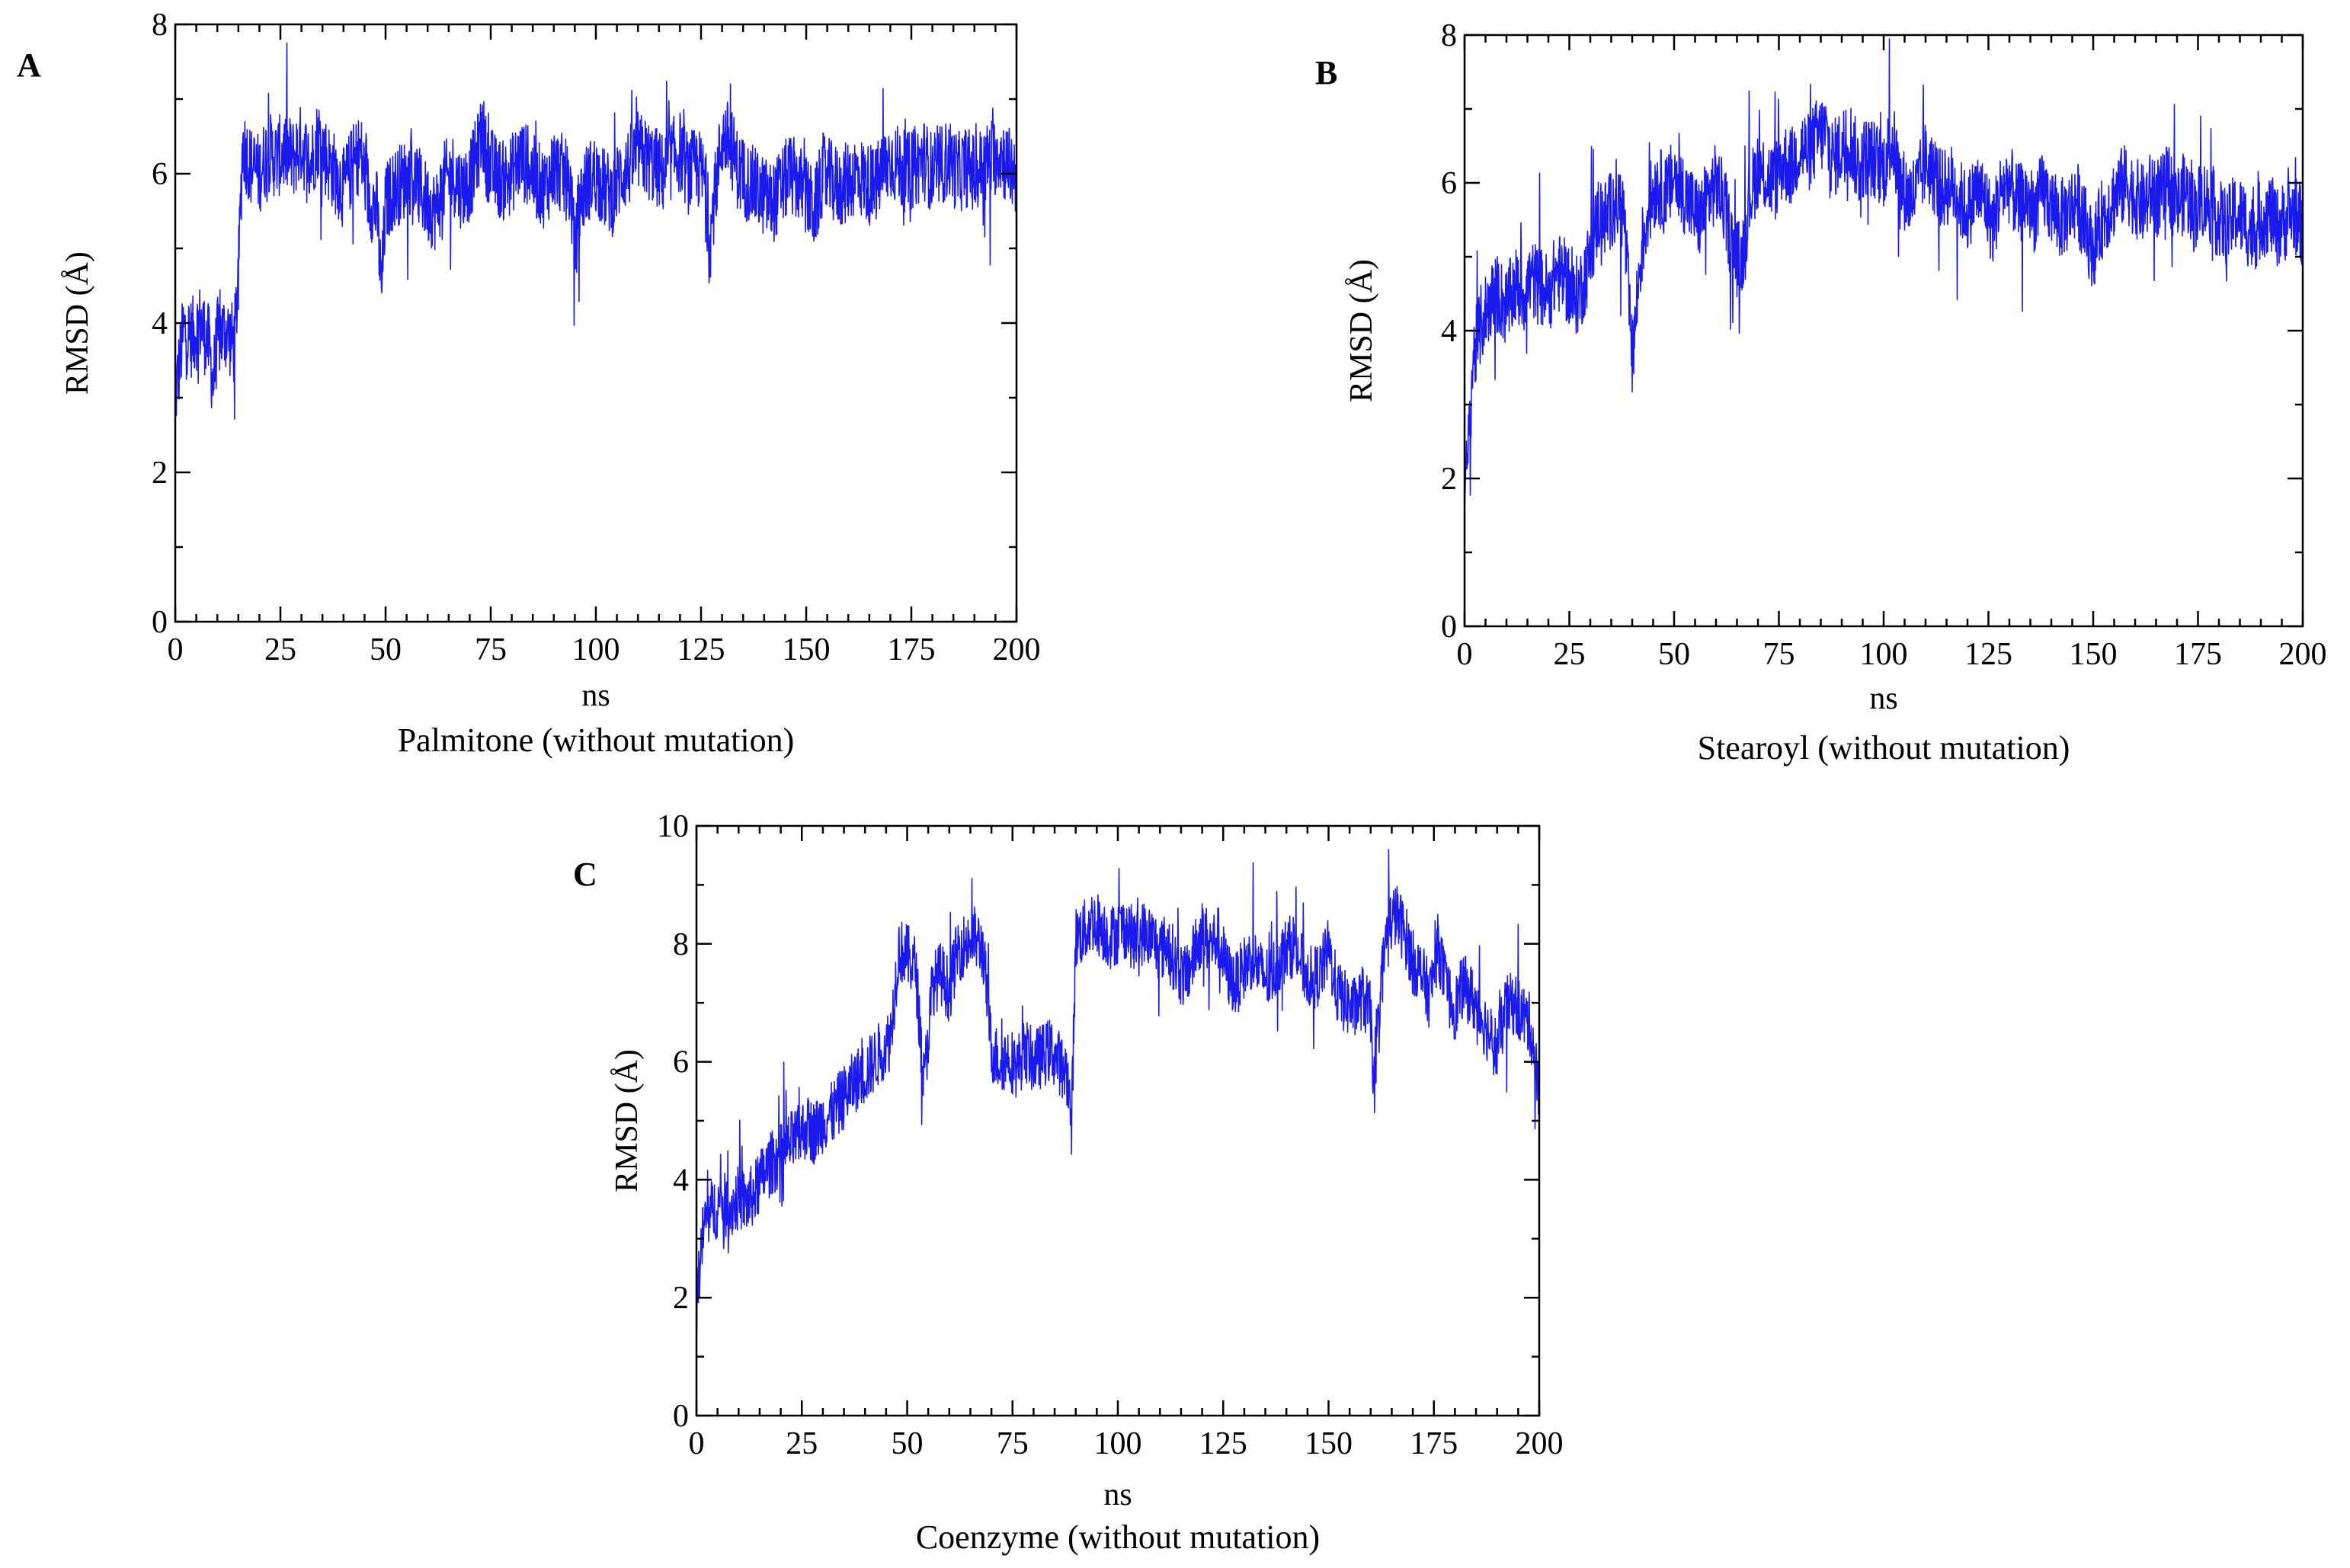  Describe the element at coordinates (29, 65) in the screenshot. I see `panel-label: A` at that location.